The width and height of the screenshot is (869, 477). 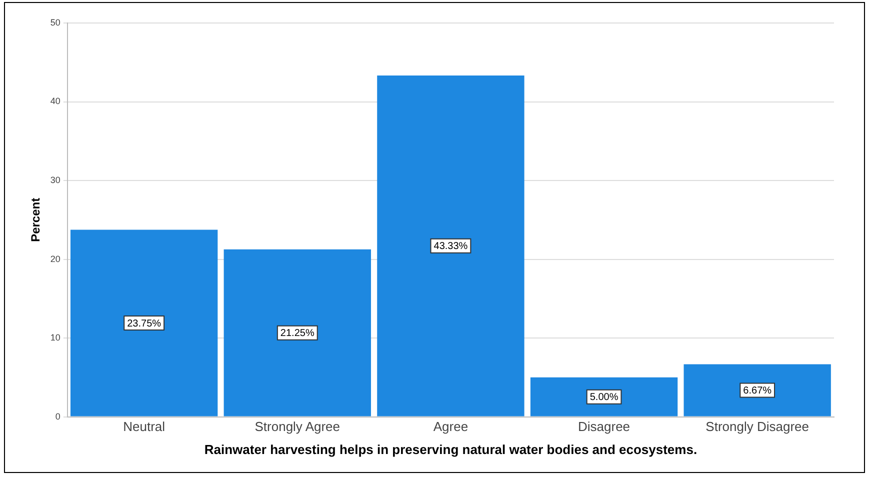 What do you see at coordinates (297, 426) in the screenshot?
I see `x-tick-label: Strongly Agree` at bounding box center [297, 426].